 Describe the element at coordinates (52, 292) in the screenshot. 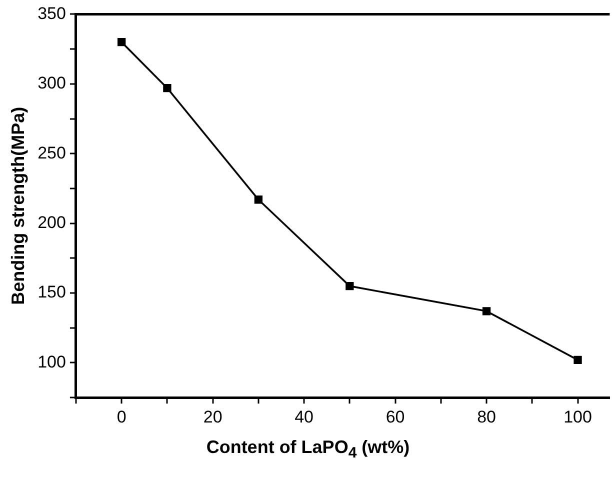

I see `y-tick-label: 150` at that location.